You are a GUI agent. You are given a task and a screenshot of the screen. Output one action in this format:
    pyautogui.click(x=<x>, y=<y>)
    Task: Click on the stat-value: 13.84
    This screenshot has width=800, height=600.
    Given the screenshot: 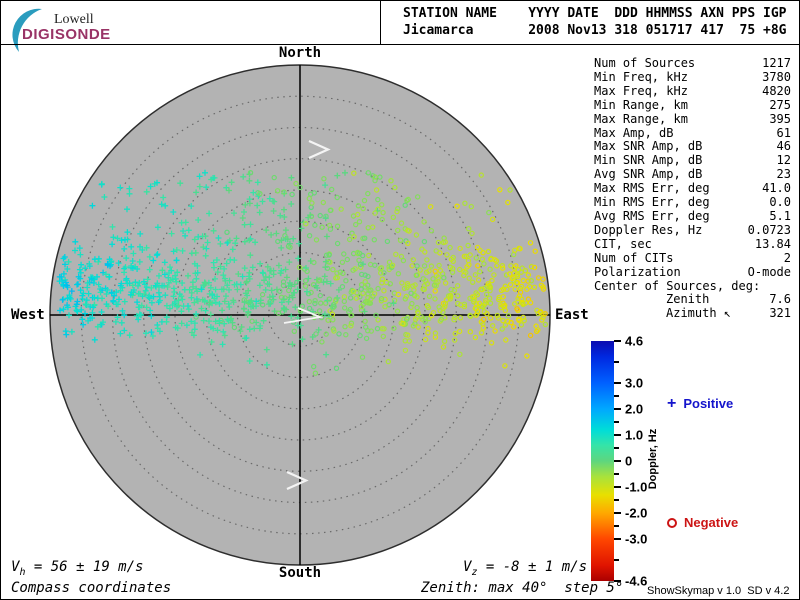 What is the action you would take?
    pyautogui.click(x=772, y=243)
    